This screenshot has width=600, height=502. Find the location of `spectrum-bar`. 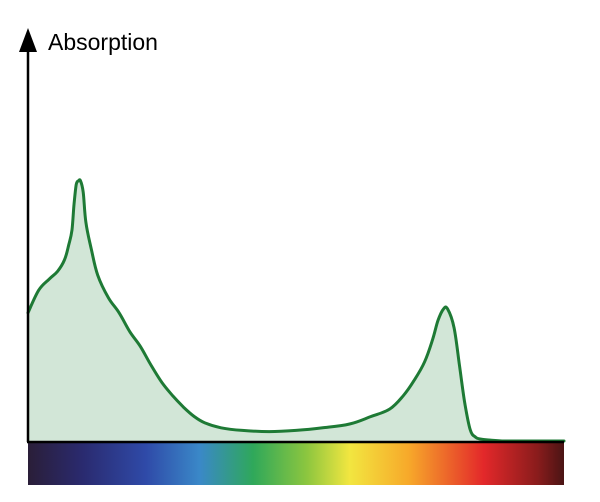

spectrum-bar is located at coordinates (296, 464).